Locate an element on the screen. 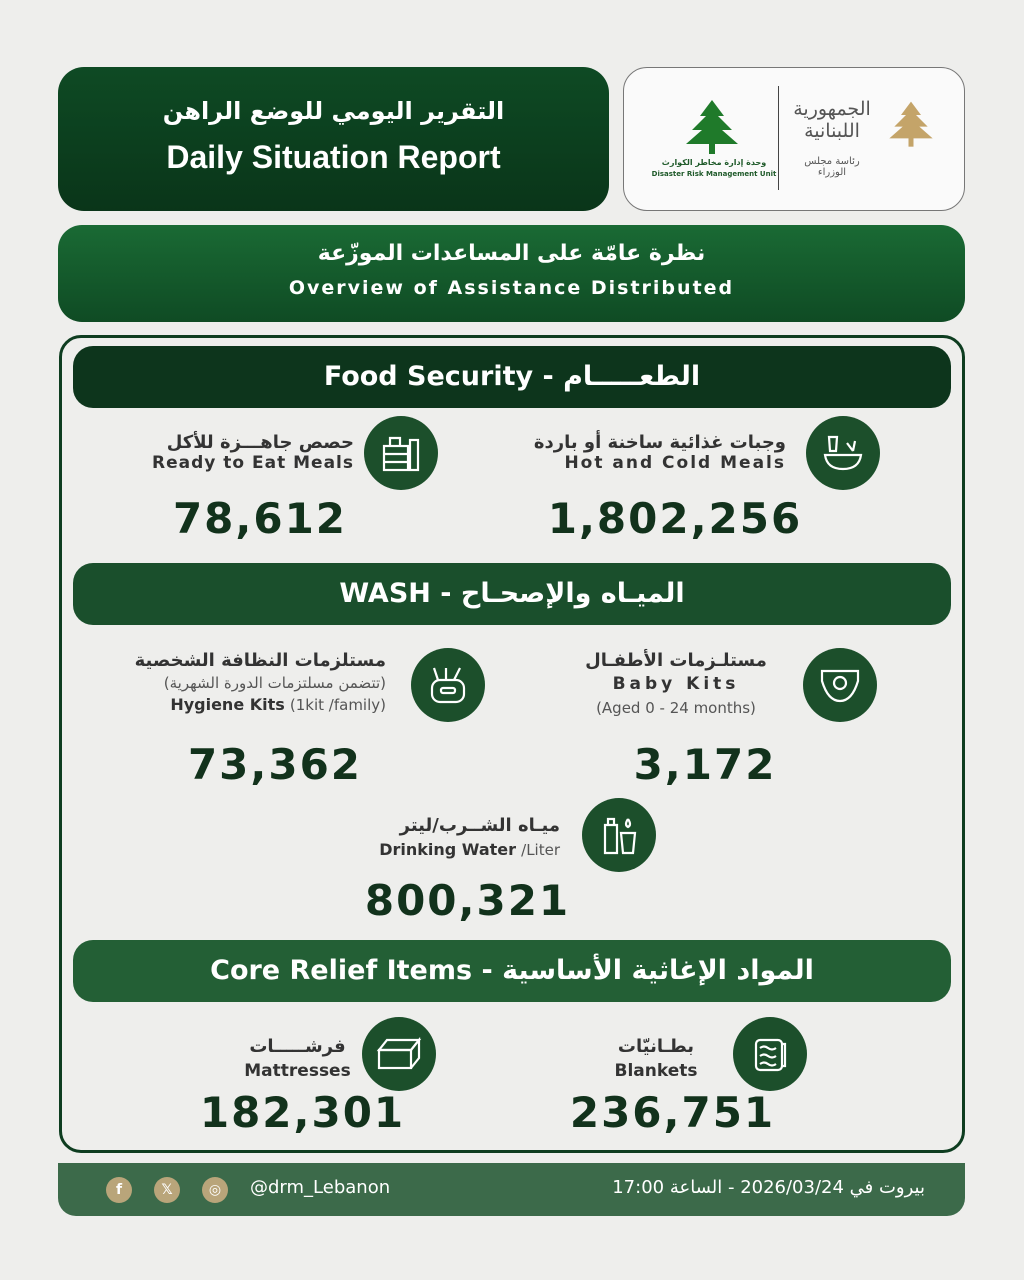 Image resolution: width=1024 pixels, height=1280 pixels. hot-meals-value: 1,802,256 is located at coordinates (675, 518).